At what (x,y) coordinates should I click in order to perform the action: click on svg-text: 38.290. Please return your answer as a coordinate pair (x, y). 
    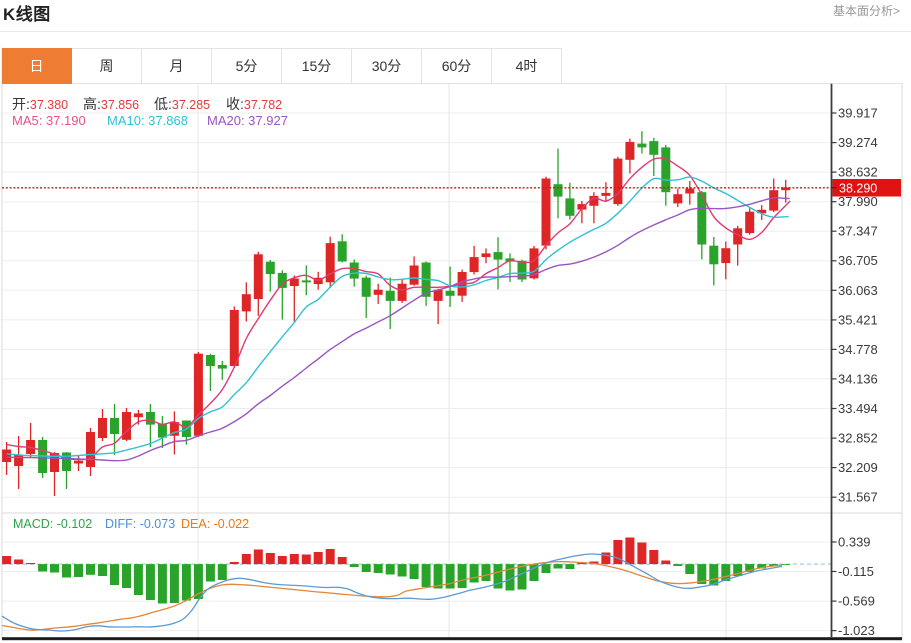
    Looking at the image, I should click on (858, 189).